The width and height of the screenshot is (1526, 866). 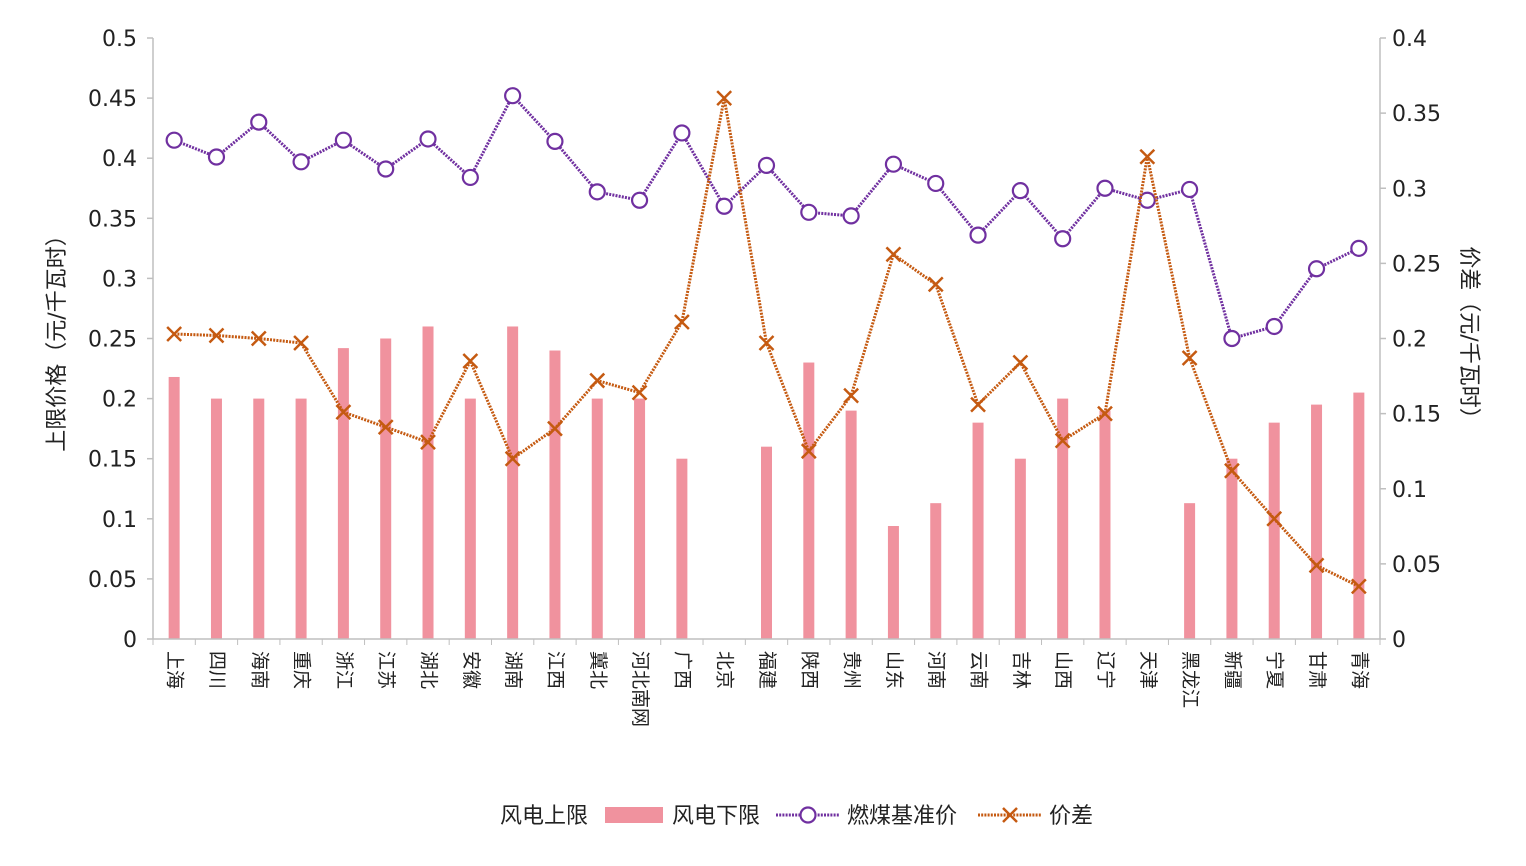 I want to click on legend-swatch-wind-lower, so click(x=634, y=815).